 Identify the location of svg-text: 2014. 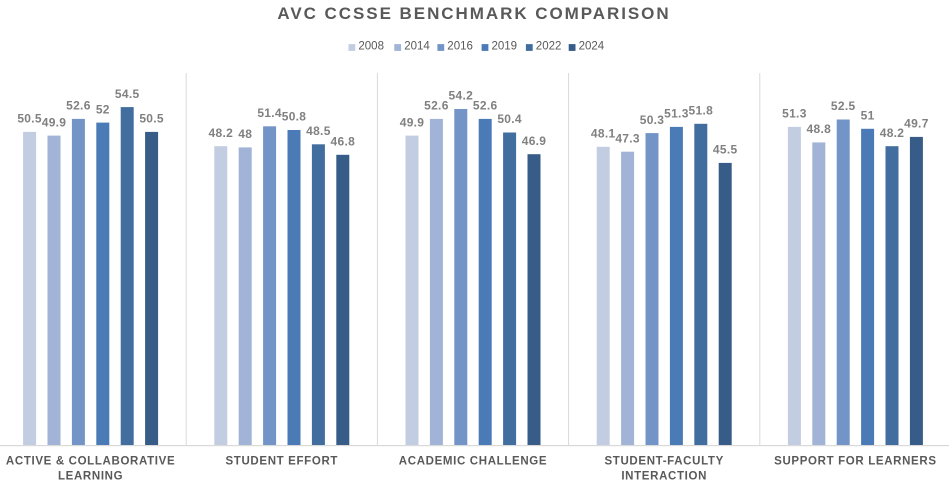
(417, 47).